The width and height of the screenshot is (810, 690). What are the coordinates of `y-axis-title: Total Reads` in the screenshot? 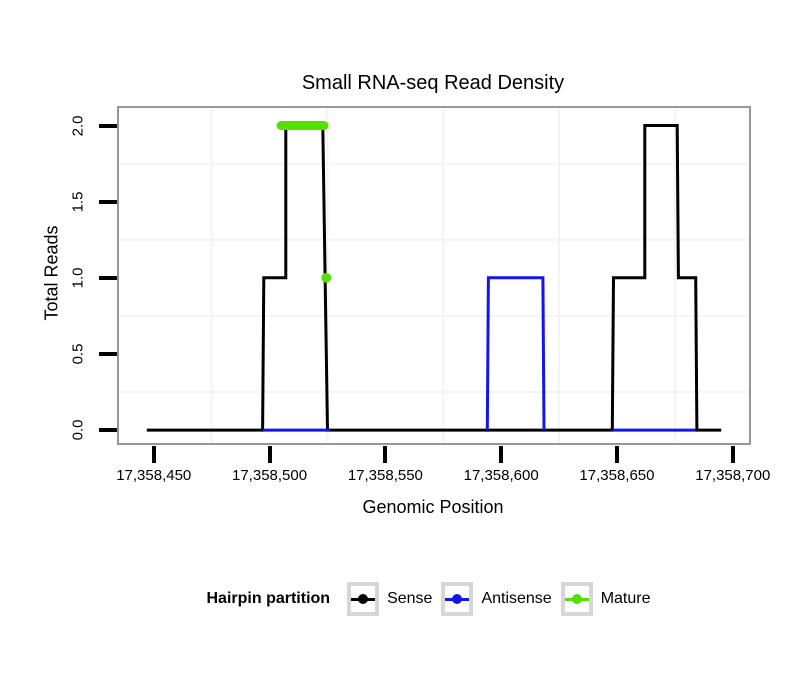 It's located at (51, 273).